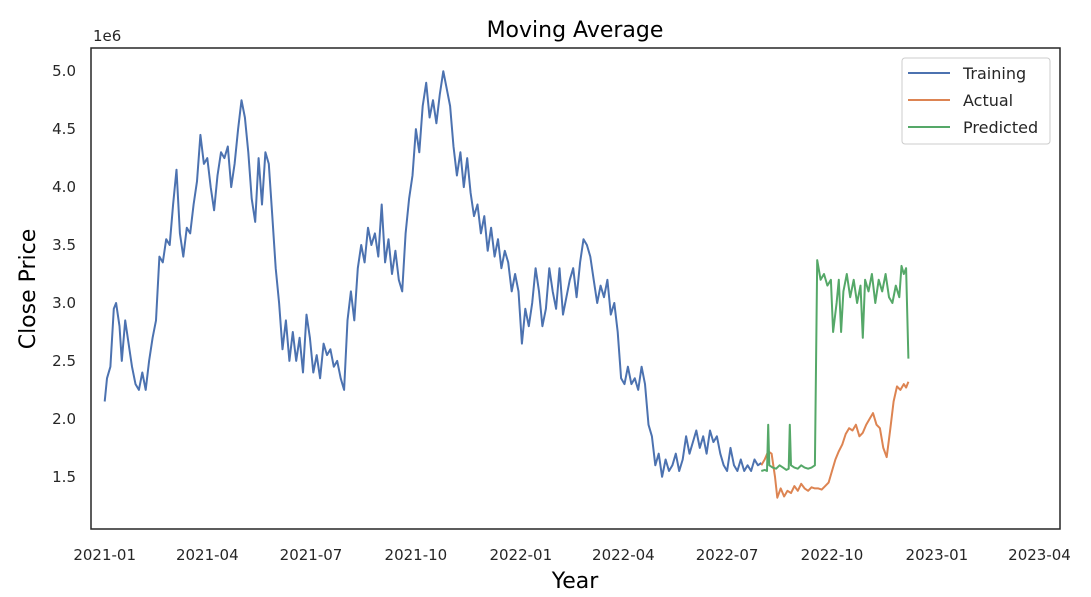 Image resolution: width=1091 pixels, height=597 pixels. What do you see at coordinates (64, 187) in the screenshot?
I see `y-tick-label: 4.0` at bounding box center [64, 187].